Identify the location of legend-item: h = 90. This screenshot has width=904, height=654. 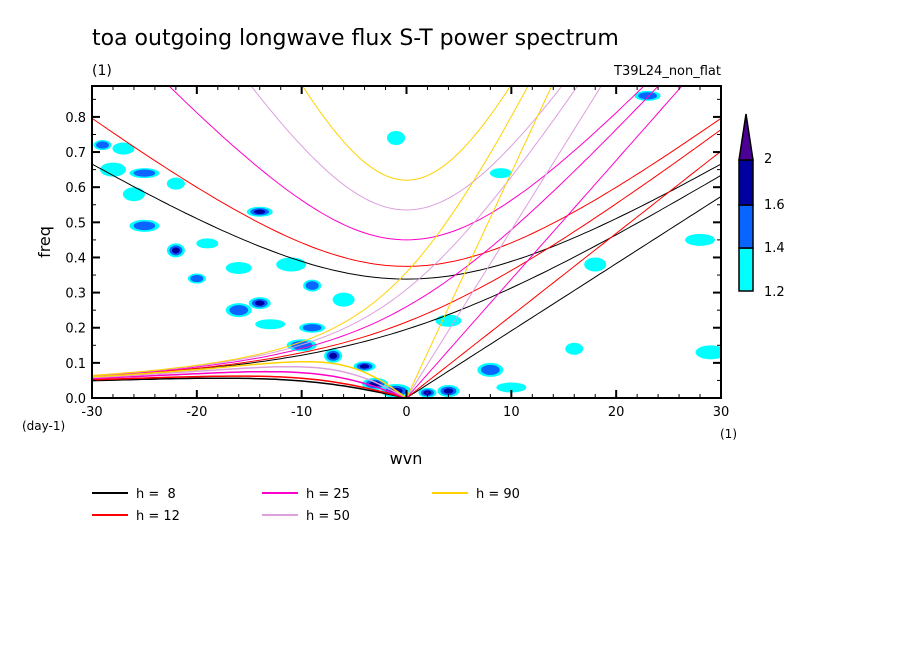
(476, 494).